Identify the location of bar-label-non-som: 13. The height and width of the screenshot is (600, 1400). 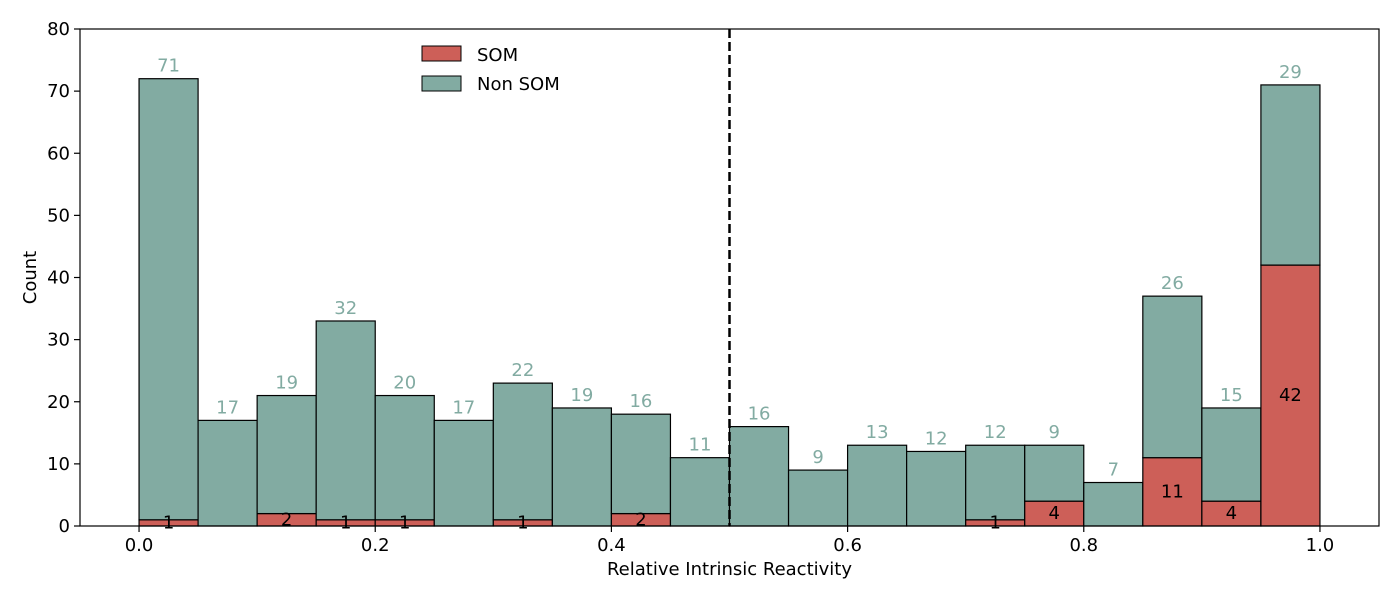
(877, 432).